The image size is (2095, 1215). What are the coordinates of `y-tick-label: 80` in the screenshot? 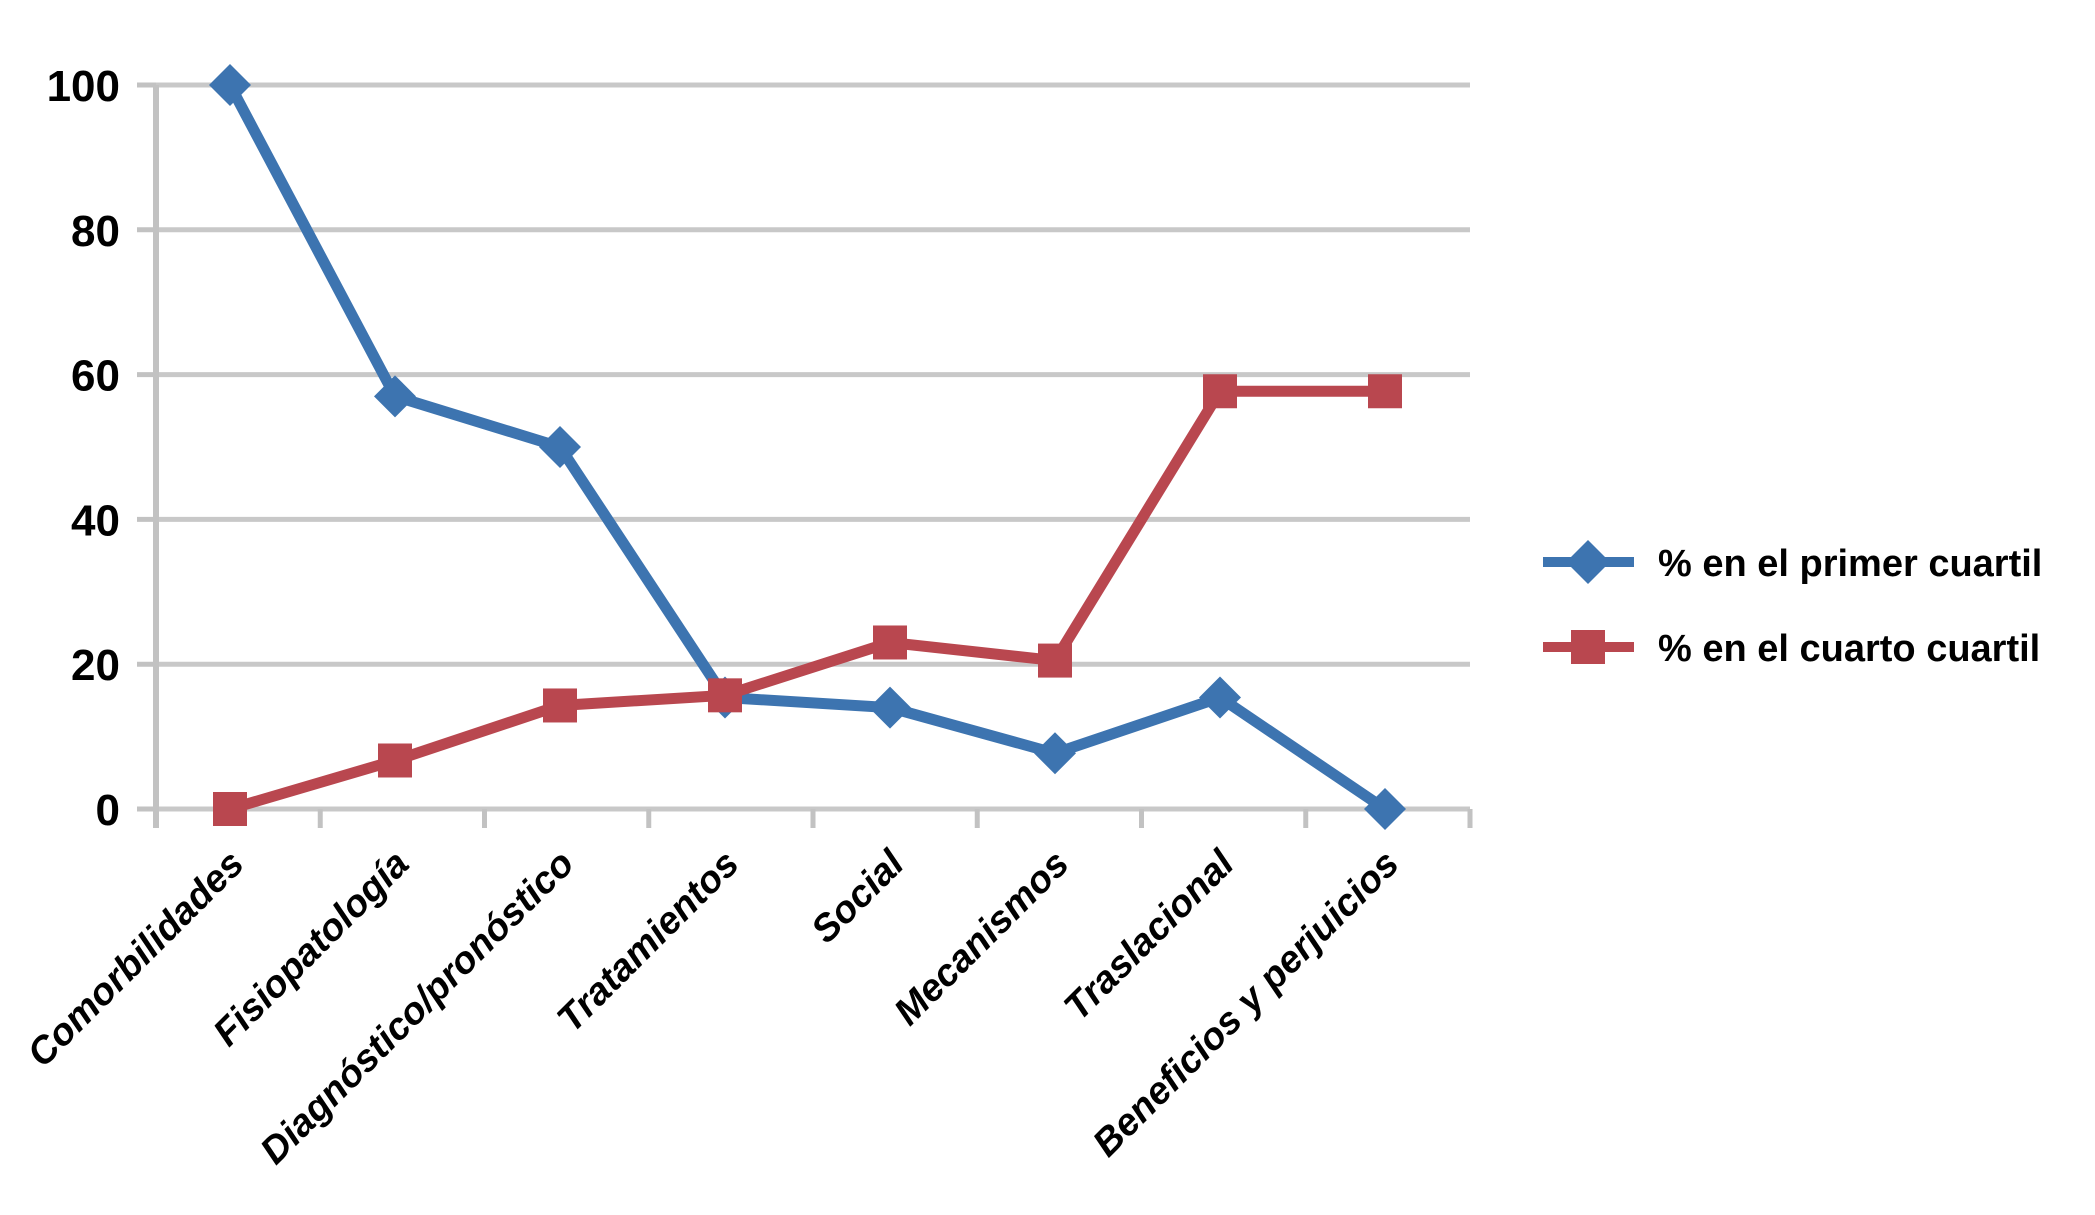 It's located at (95, 231).